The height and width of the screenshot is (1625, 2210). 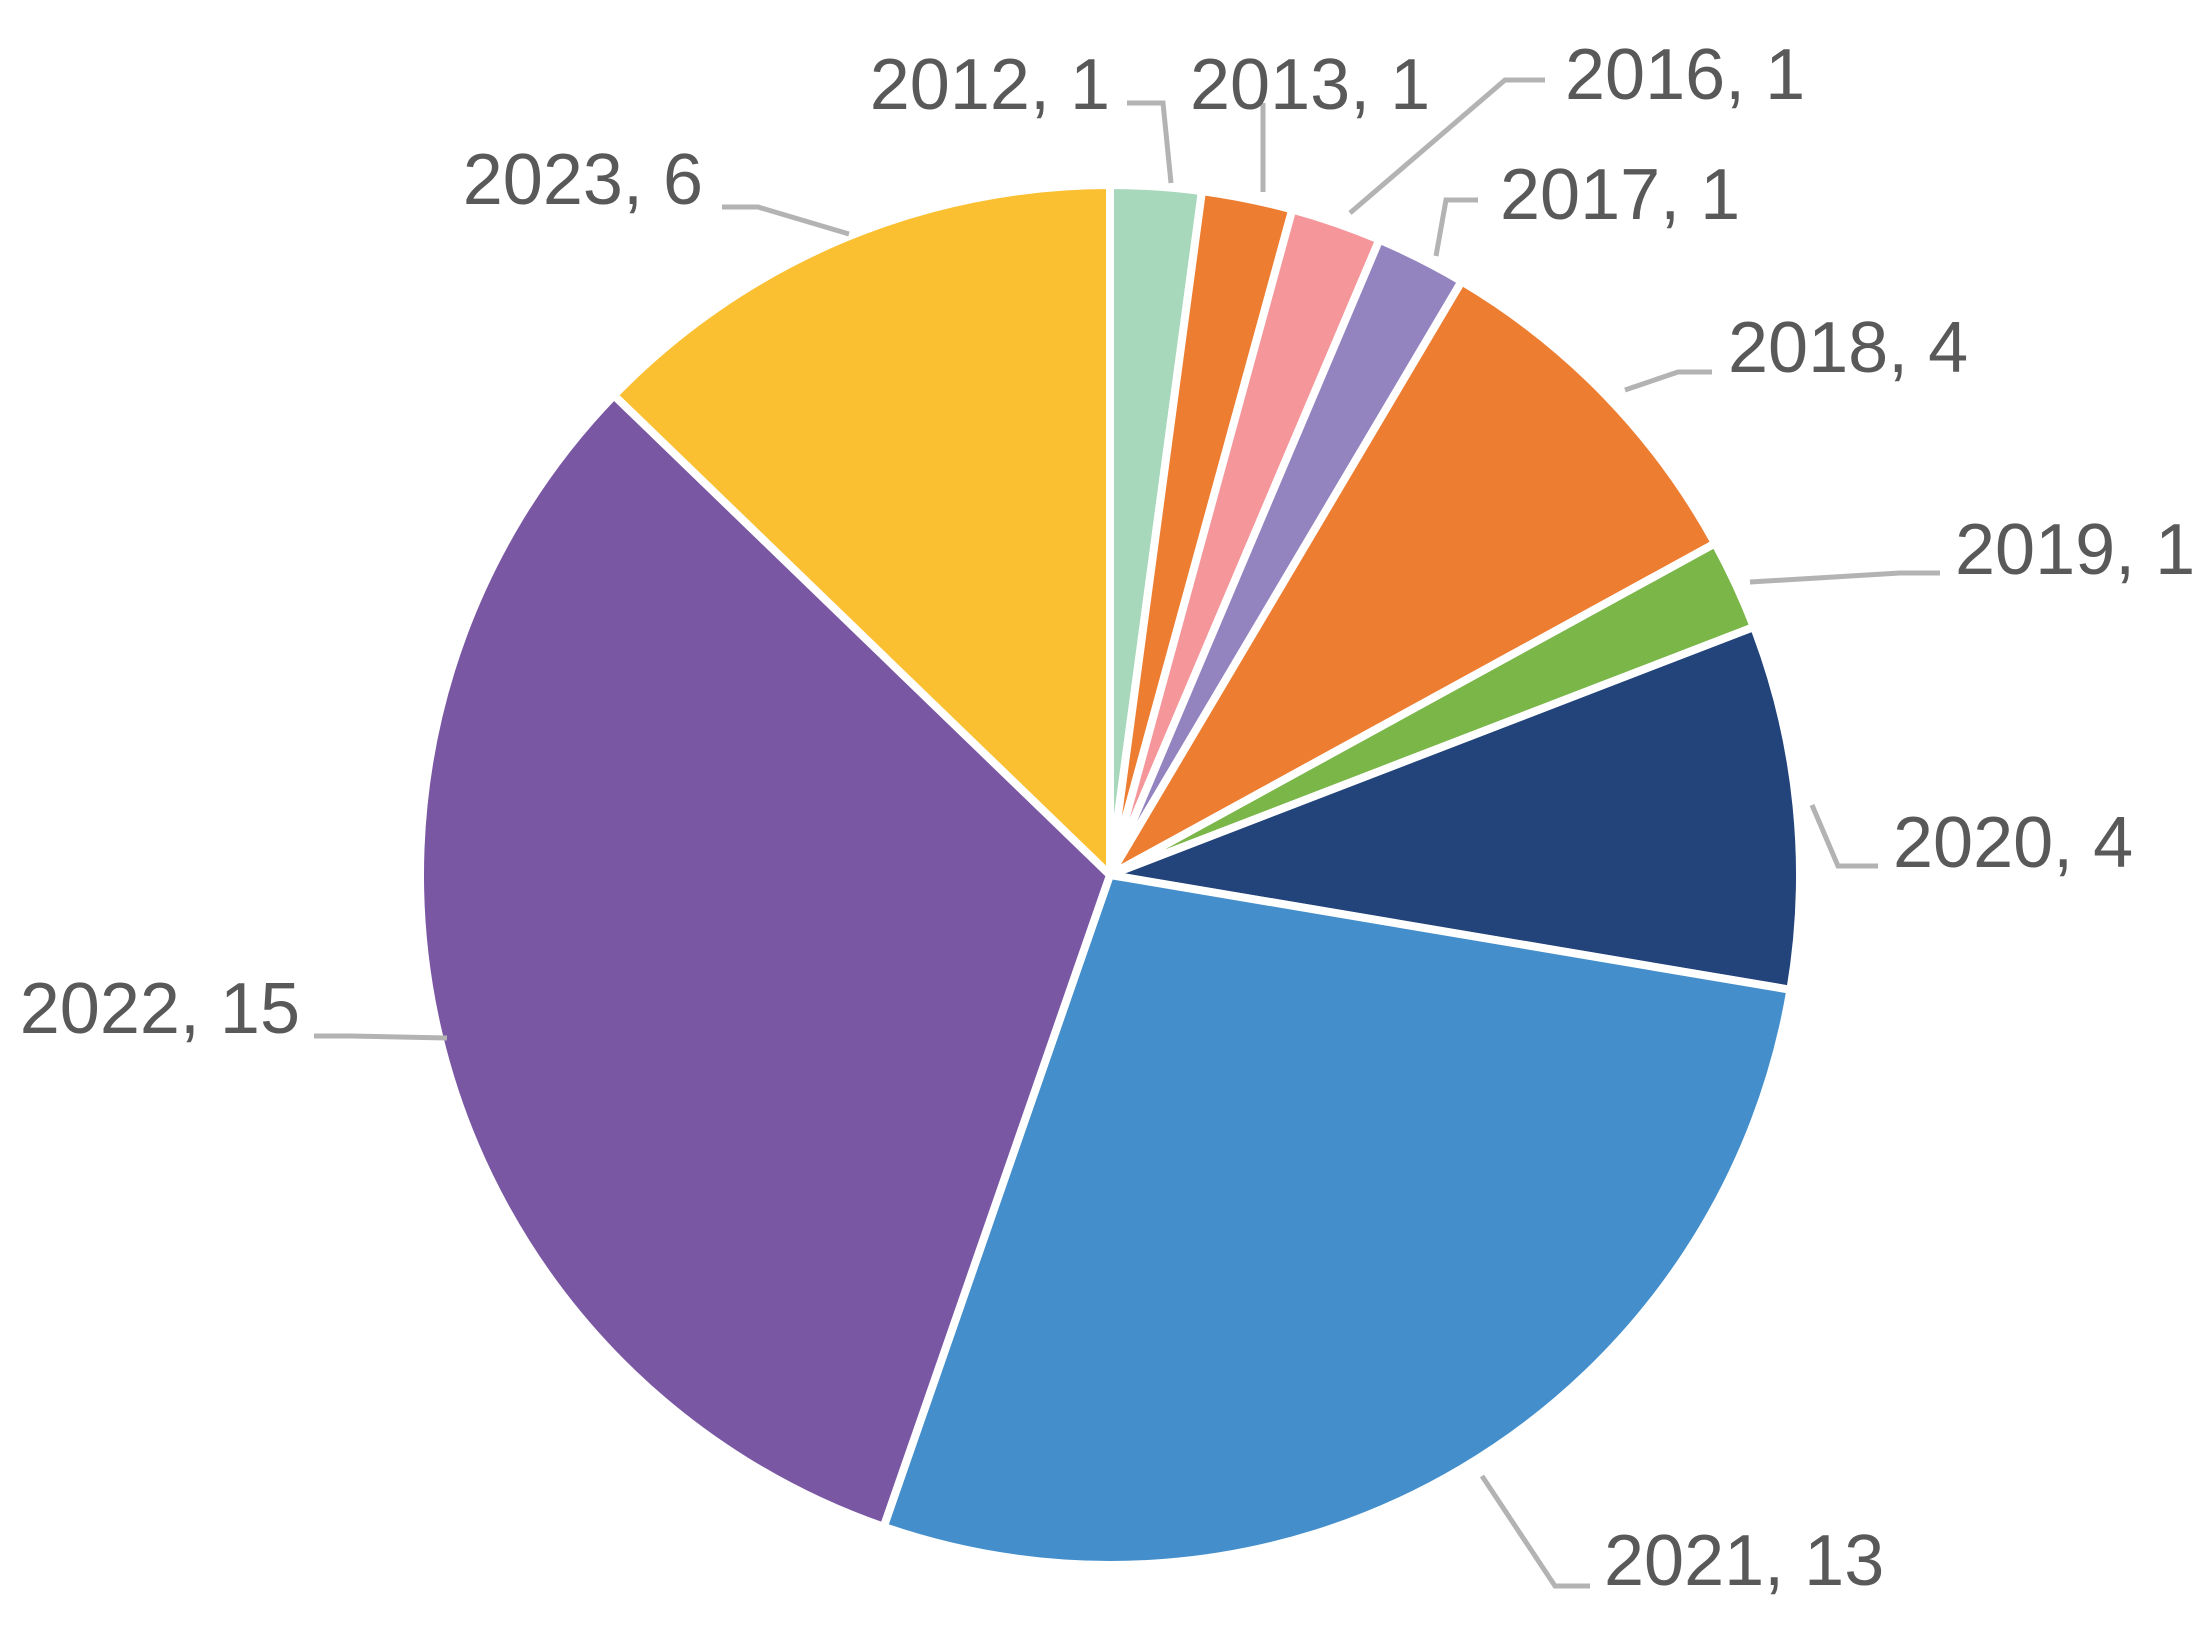 I want to click on data-label-2023: 2023, 6, so click(x=583, y=180).